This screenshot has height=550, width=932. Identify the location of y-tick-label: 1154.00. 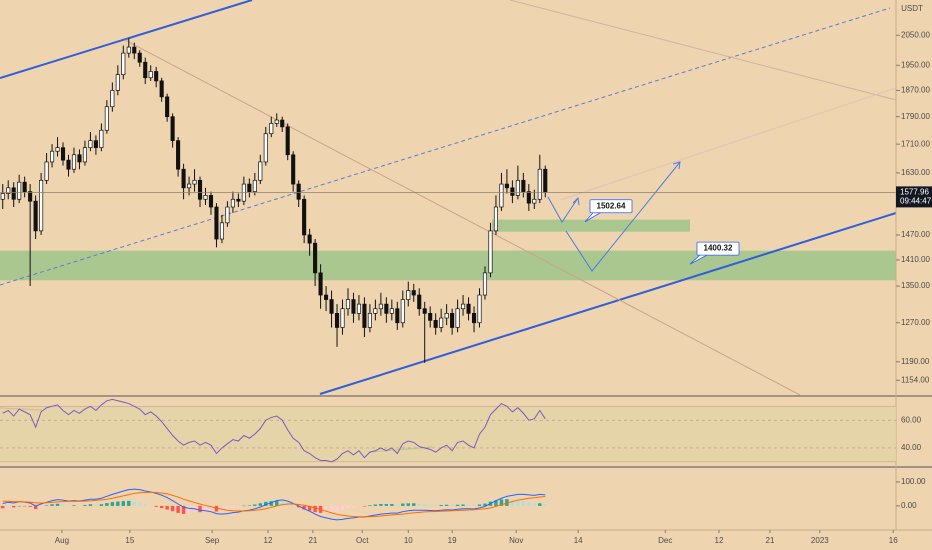
(915, 379).